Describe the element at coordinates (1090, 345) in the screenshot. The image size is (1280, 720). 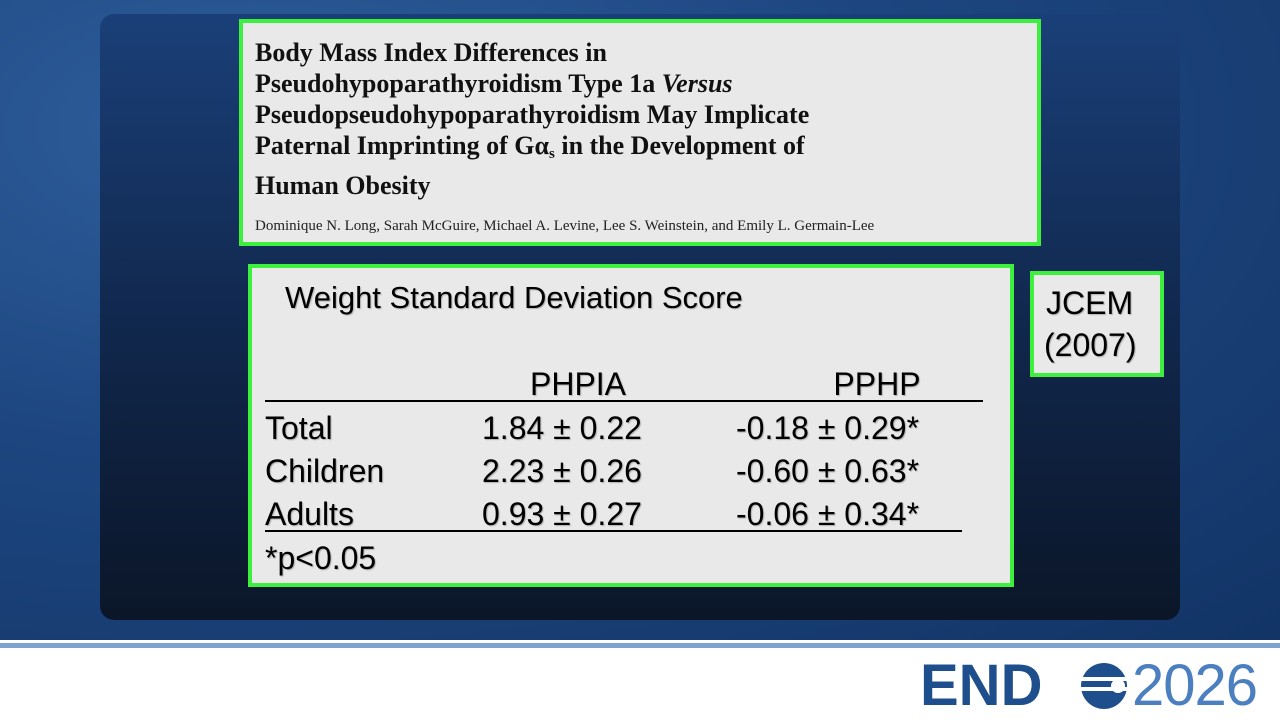
I see `journal-year: (2007)` at that location.